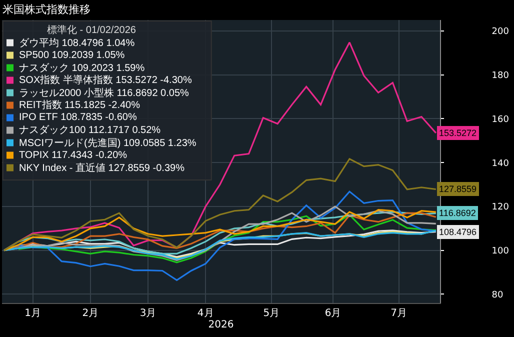 This screenshot has width=514, height=337. What do you see at coordinates (77, 43) in the screenshot?
I see `legend-label: ダウ平均 108.4796 1.04%` at bounding box center [77, 43].